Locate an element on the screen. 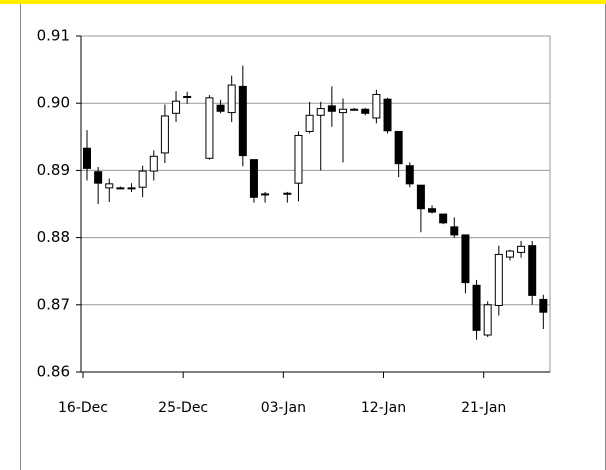 This screenshot has height=470, width=606. y-tick-label: 0.91 is located at coordinates (53, 36).